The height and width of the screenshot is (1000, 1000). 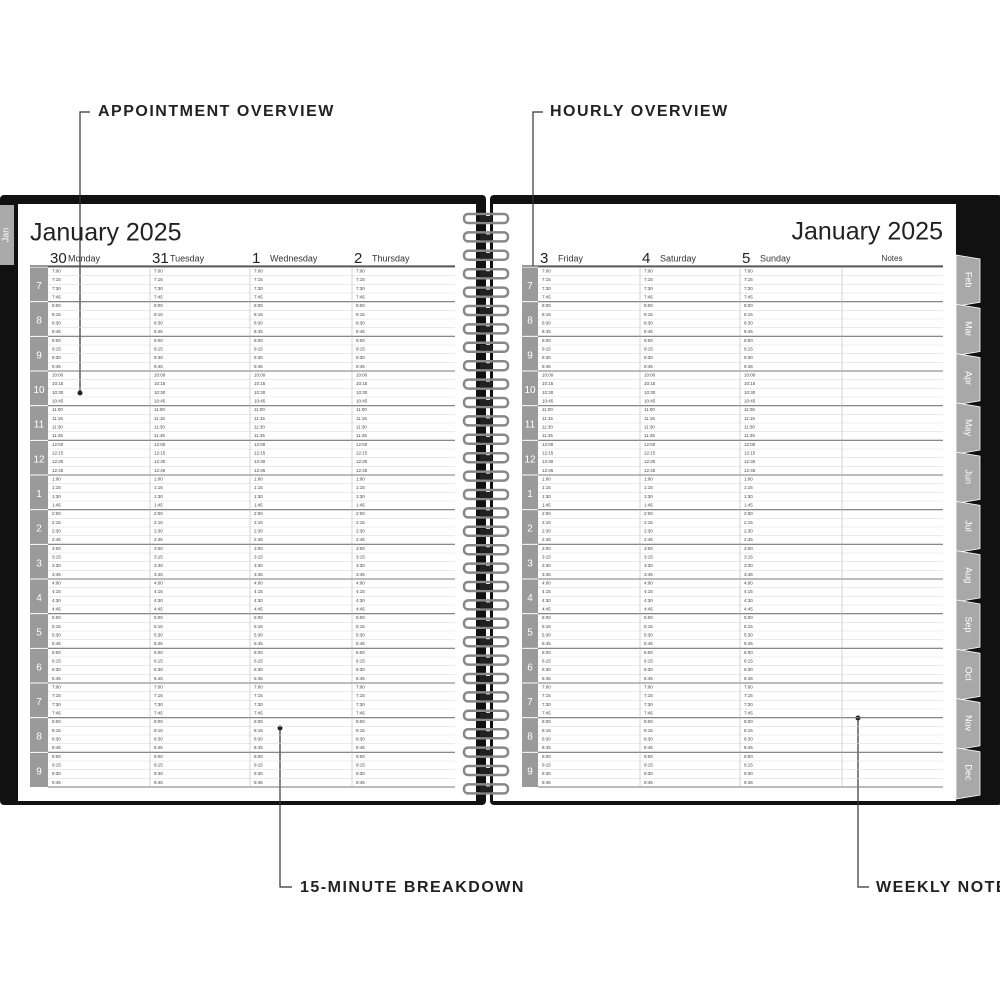 What do you see at coordinates (56, 565) in the screenshot?
I see `time-slot: 3:30` at bounding box center [56, 565].